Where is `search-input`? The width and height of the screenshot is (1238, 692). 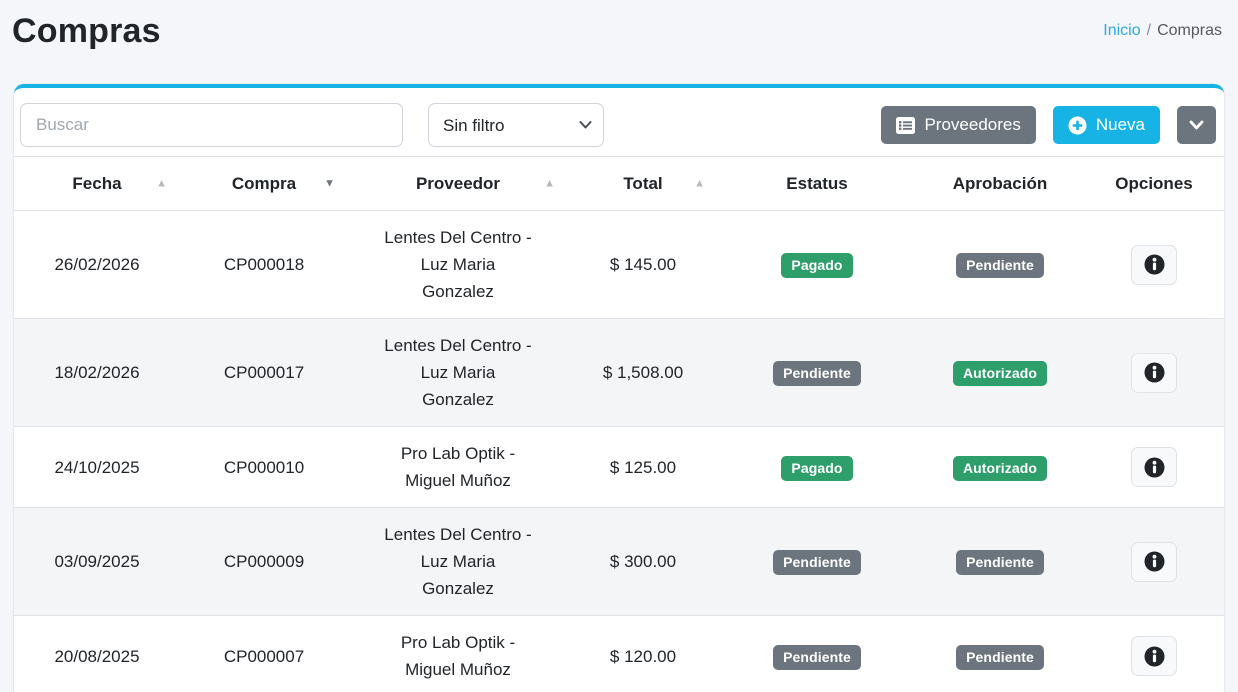 search-input is located at coordinates (211, 125).